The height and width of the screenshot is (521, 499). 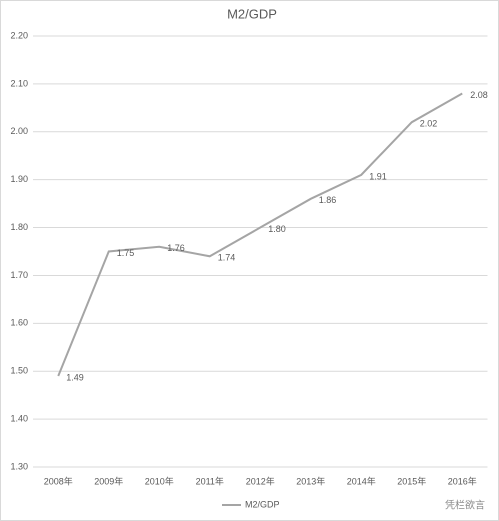 What do you see at coordinates (19, 371) in the screenshot?
I see `y-tick-label: 1.50` at bounding box center [19, 371].